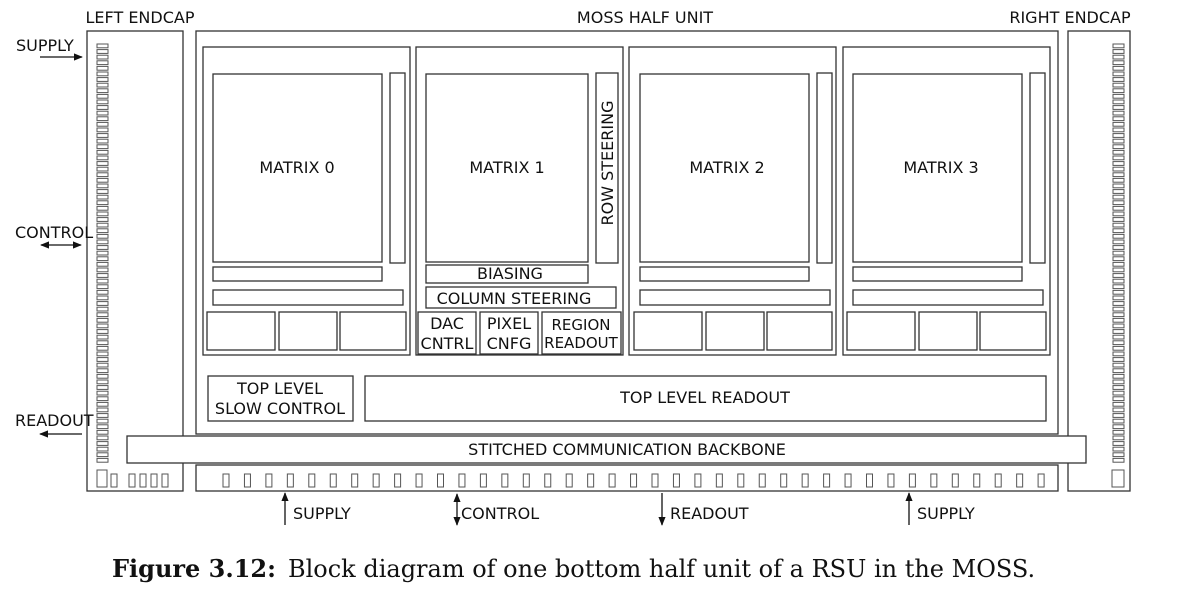  I want to click on backbone-label: STITCHED COMMUNICATION BACKBONE, so click(627, 449).